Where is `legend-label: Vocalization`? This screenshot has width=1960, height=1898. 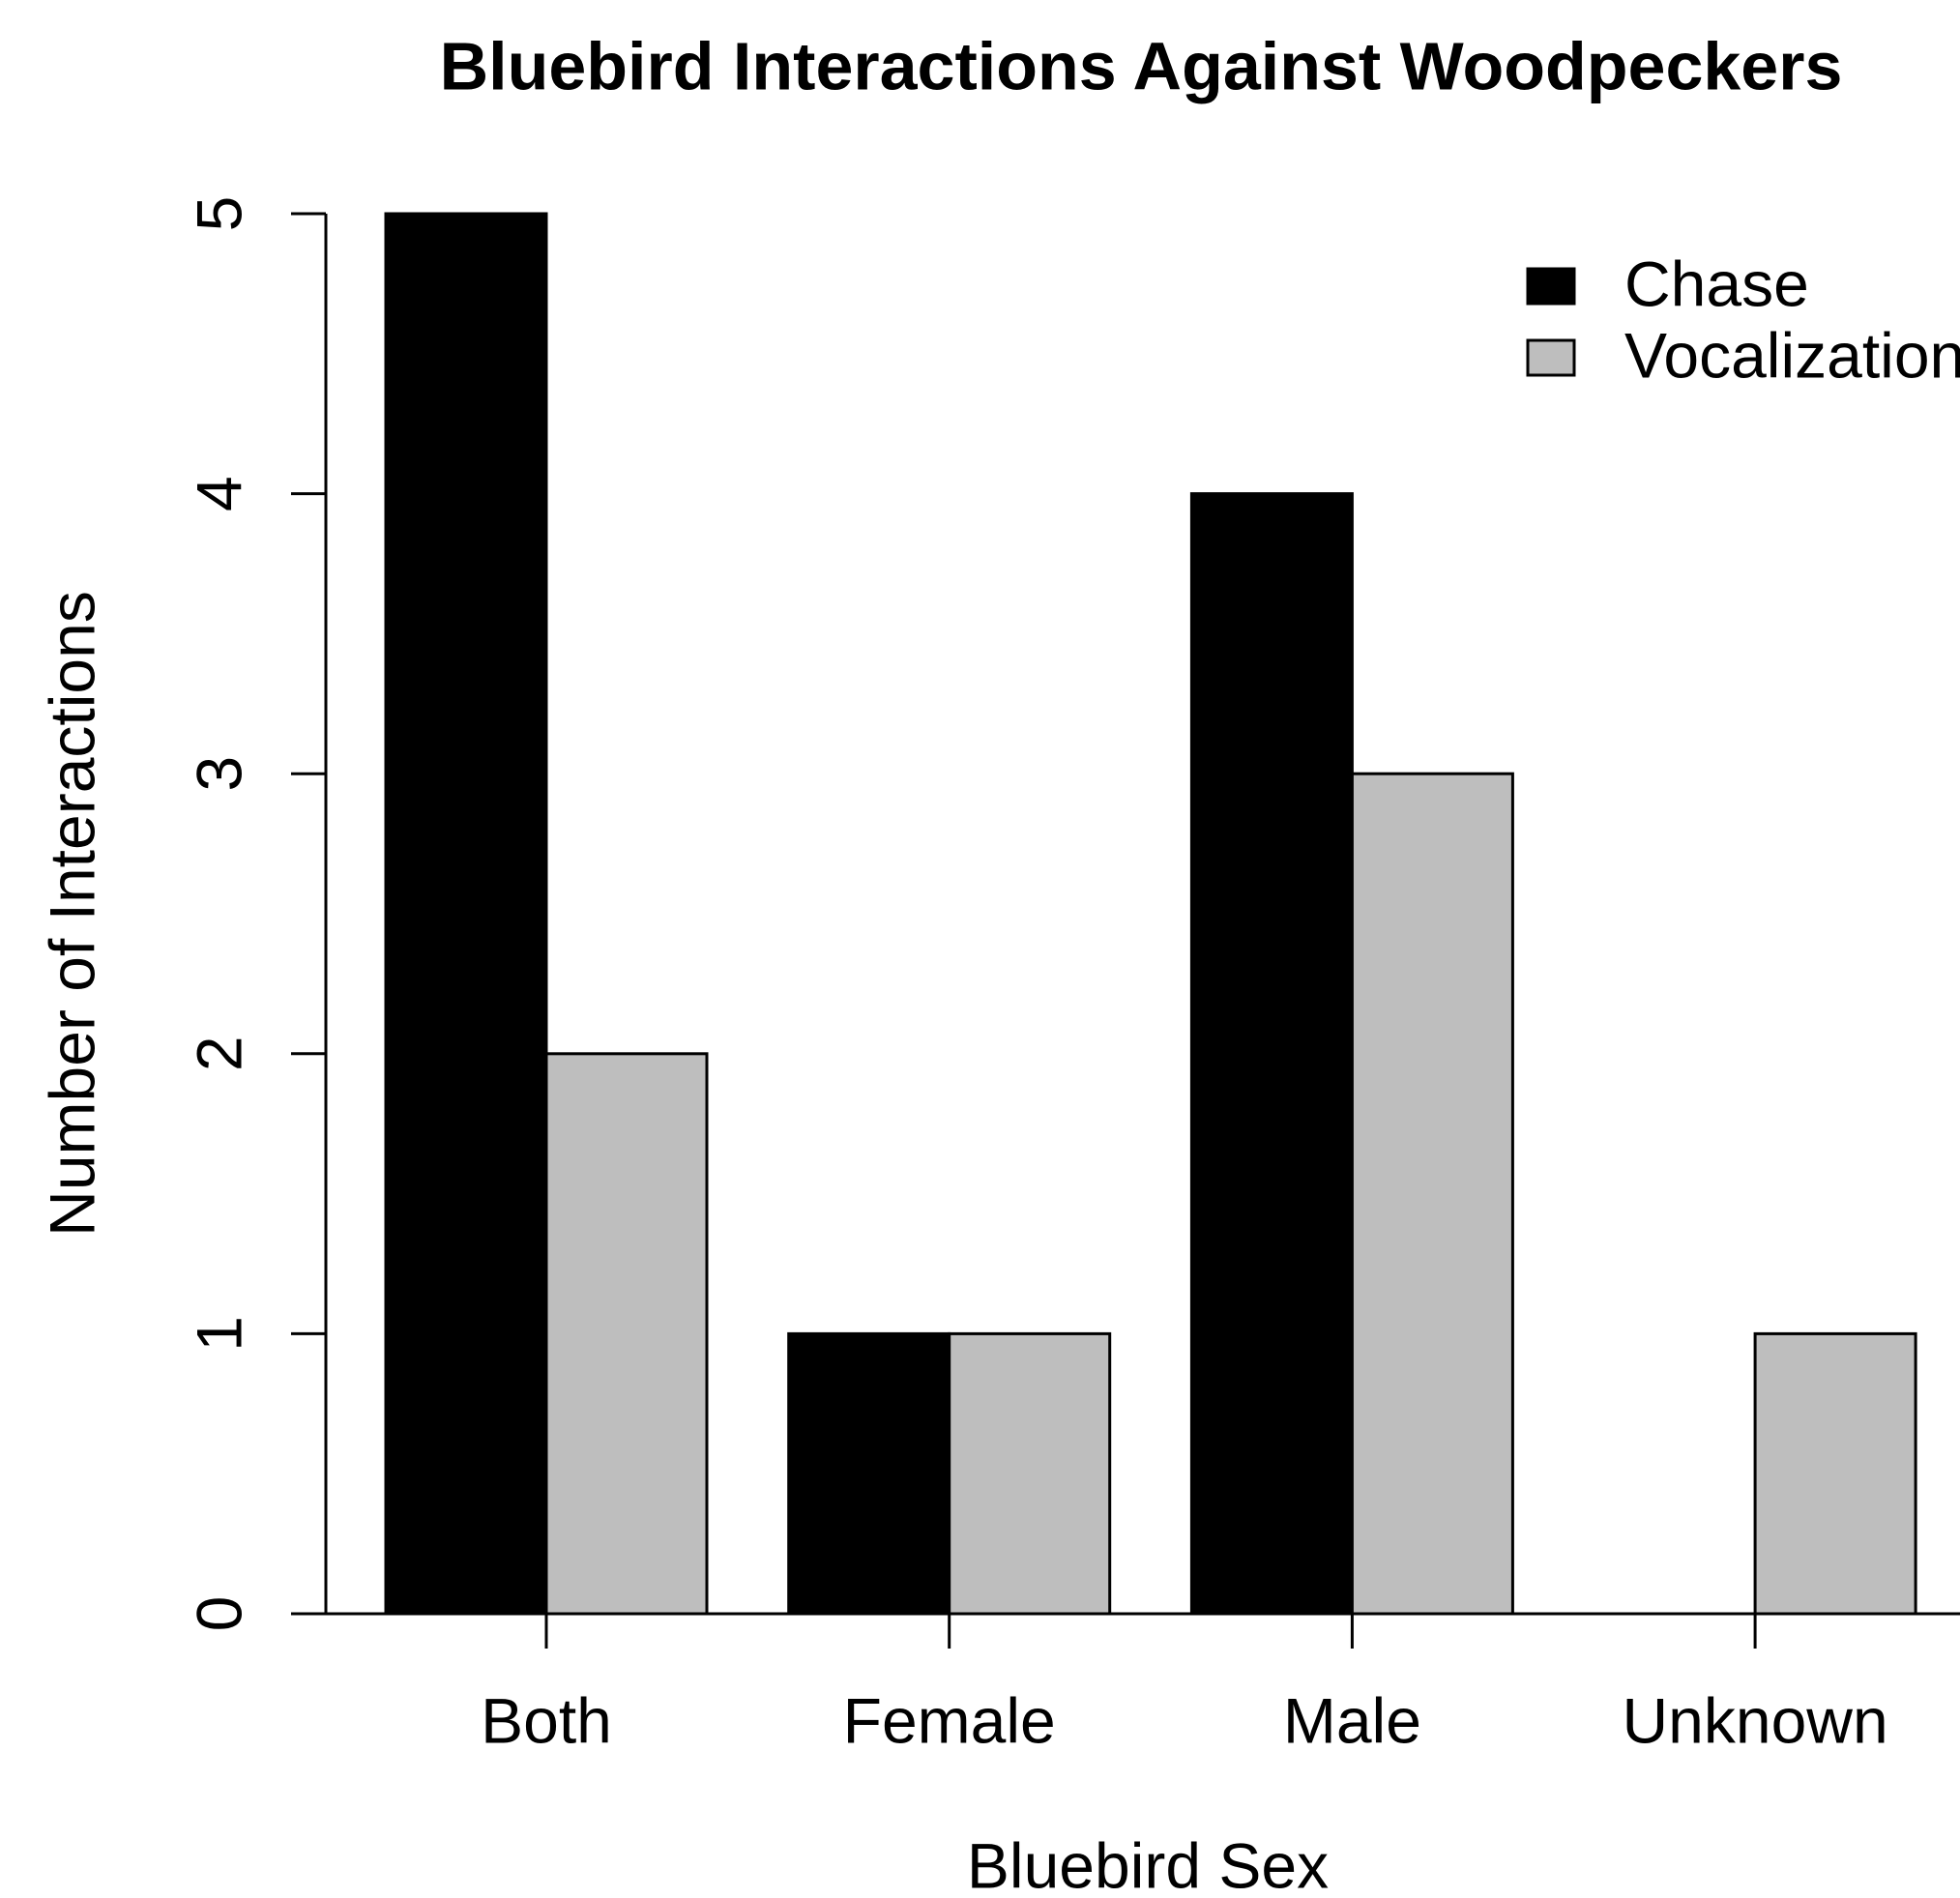
legend-label: Vocalization is located at coordinates (1792, 355).